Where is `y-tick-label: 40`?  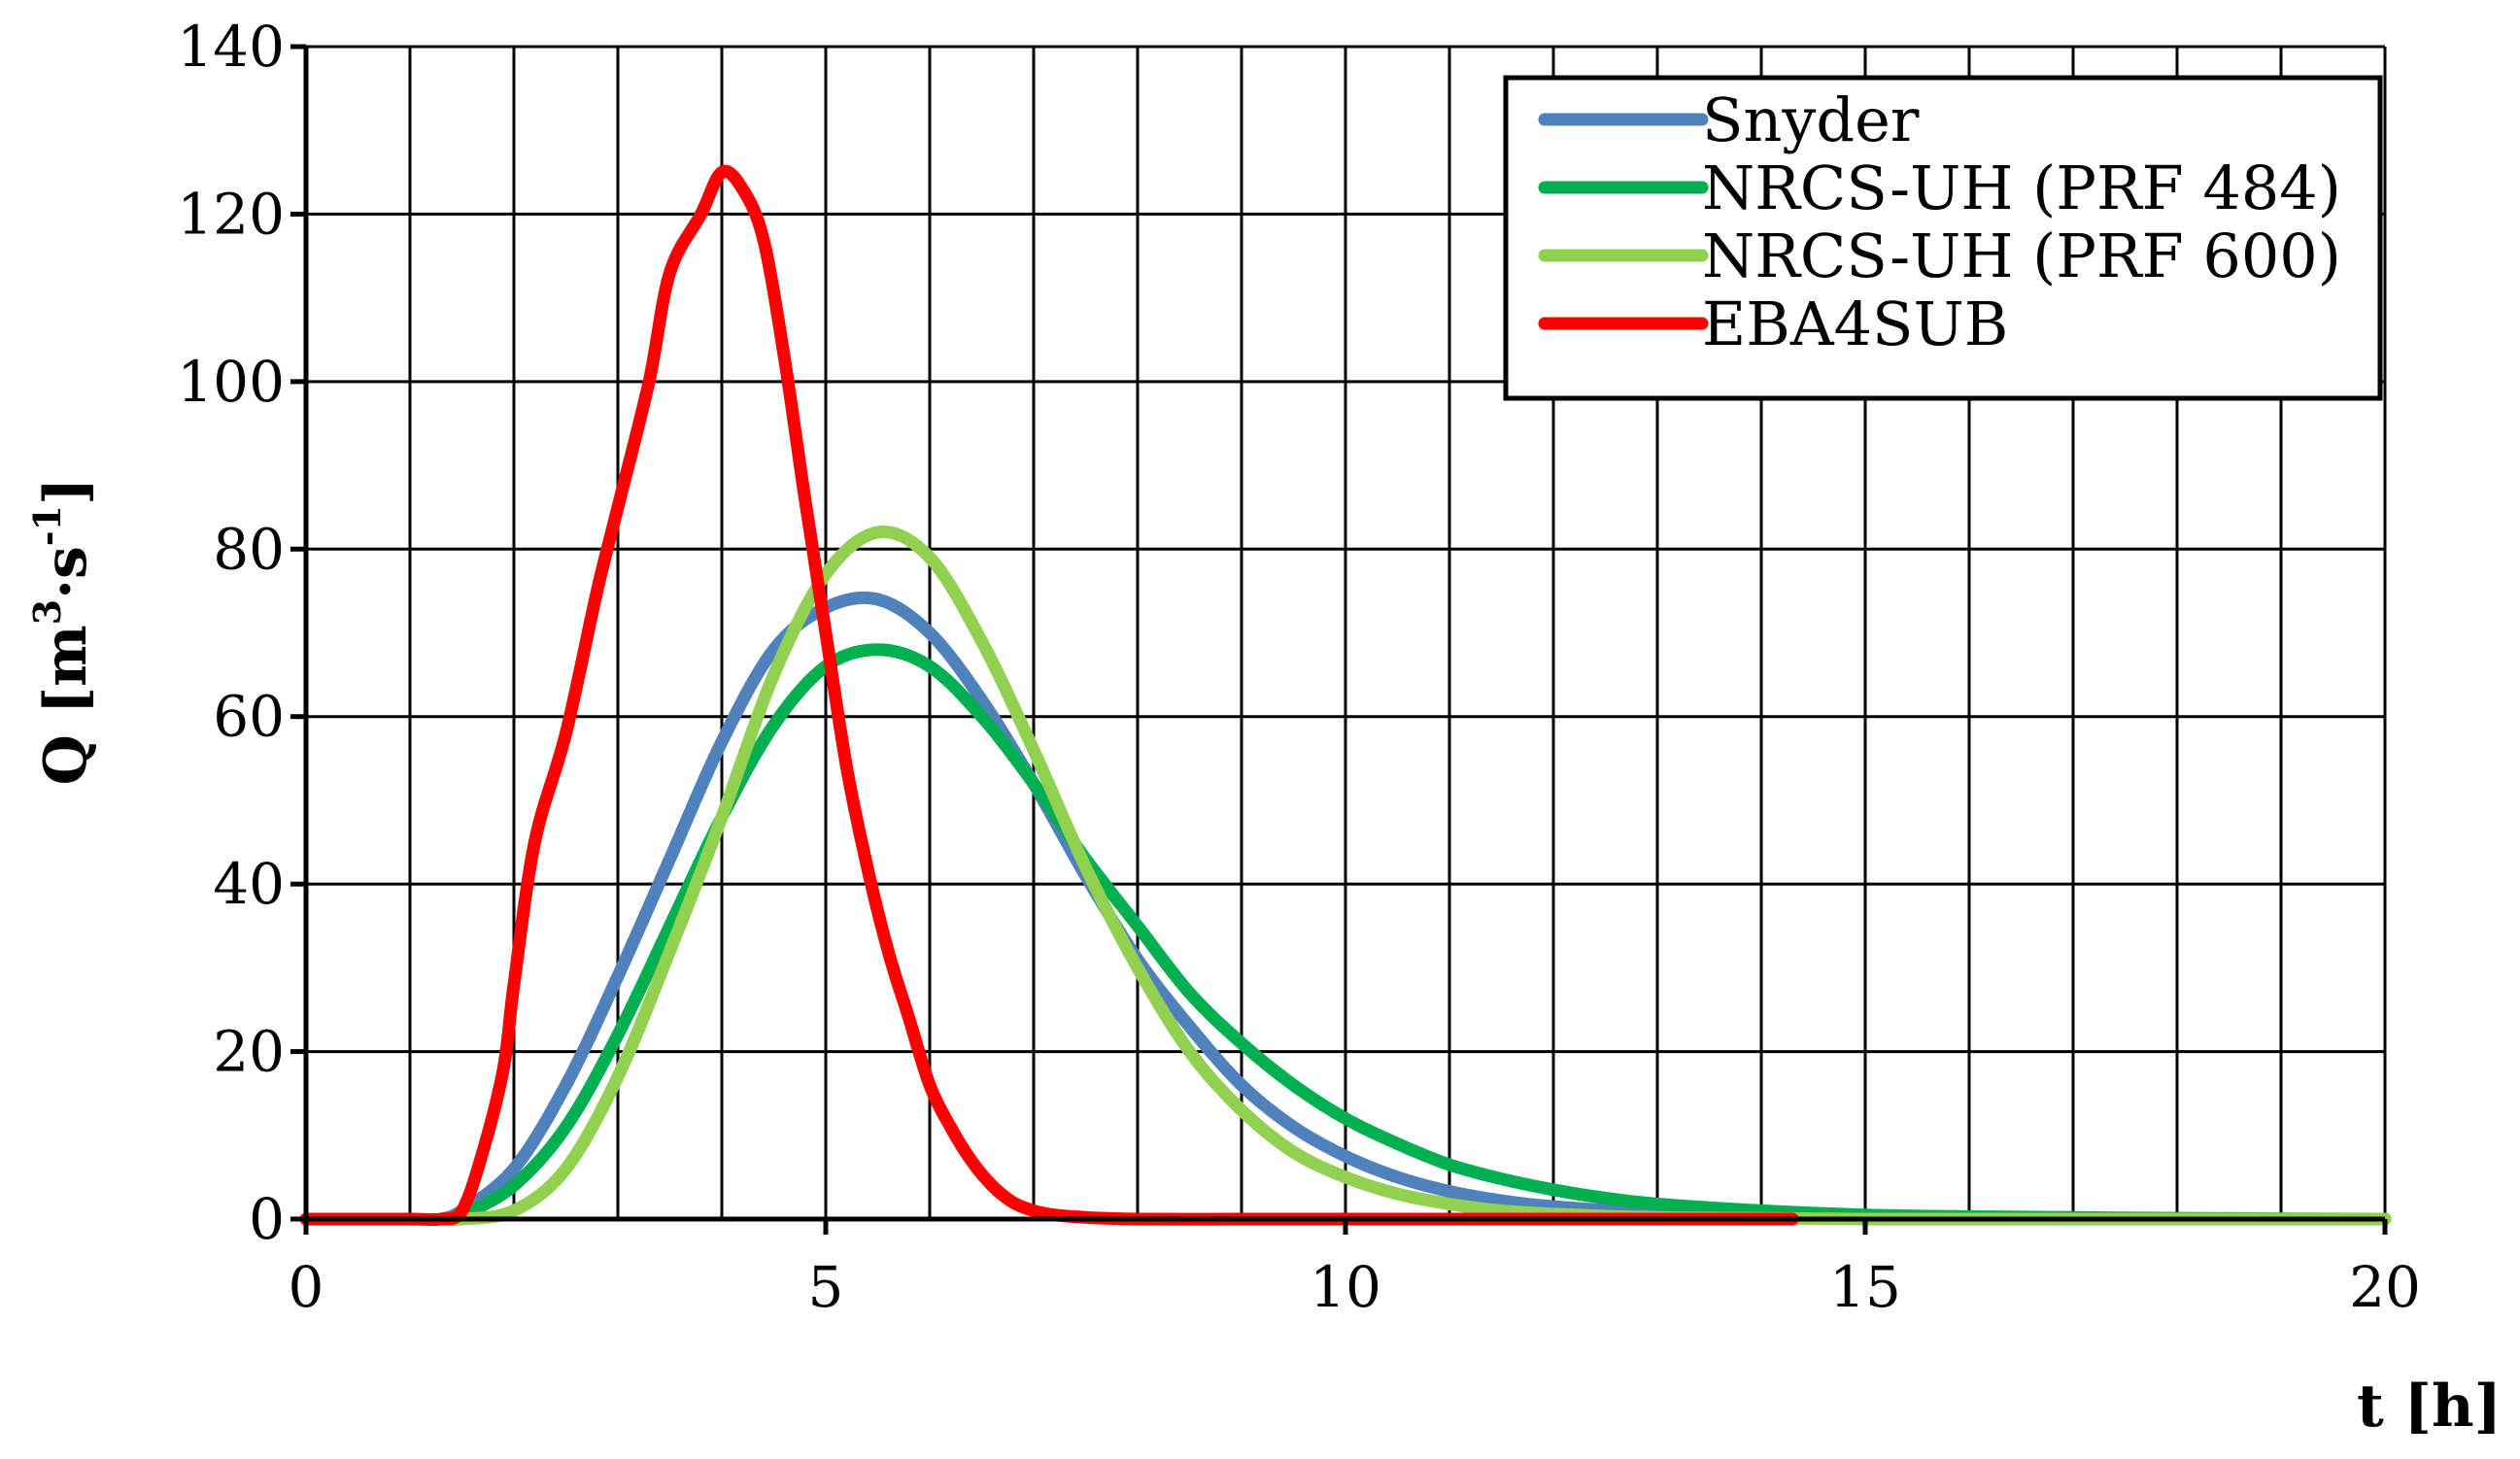 y-tick-label: 40 is located at coordinates (249, 884).